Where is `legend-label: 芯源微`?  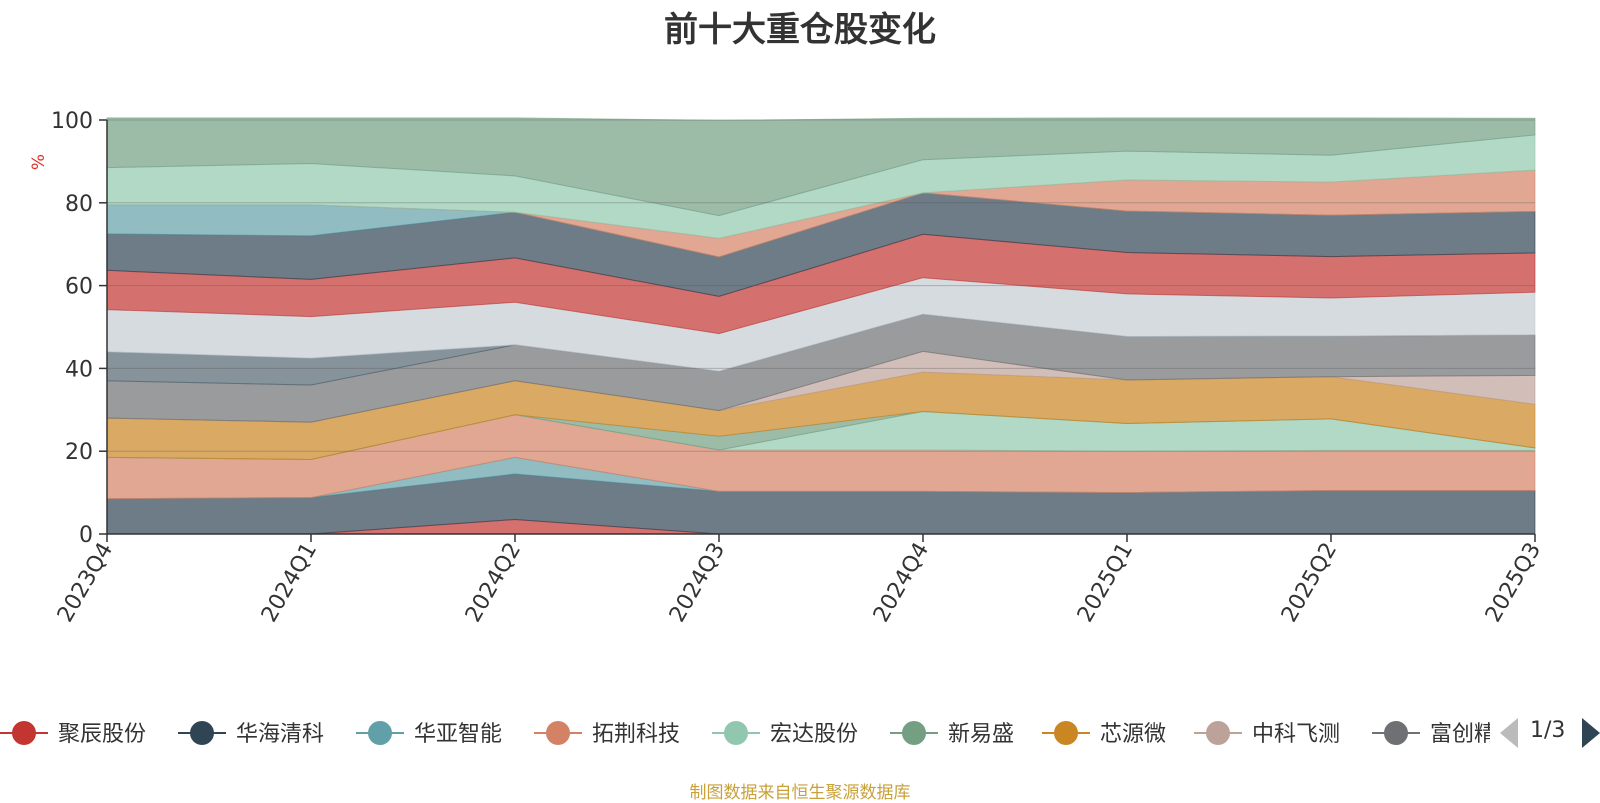
legend-label: 芯源微 is located at coordinates (1133, 734).